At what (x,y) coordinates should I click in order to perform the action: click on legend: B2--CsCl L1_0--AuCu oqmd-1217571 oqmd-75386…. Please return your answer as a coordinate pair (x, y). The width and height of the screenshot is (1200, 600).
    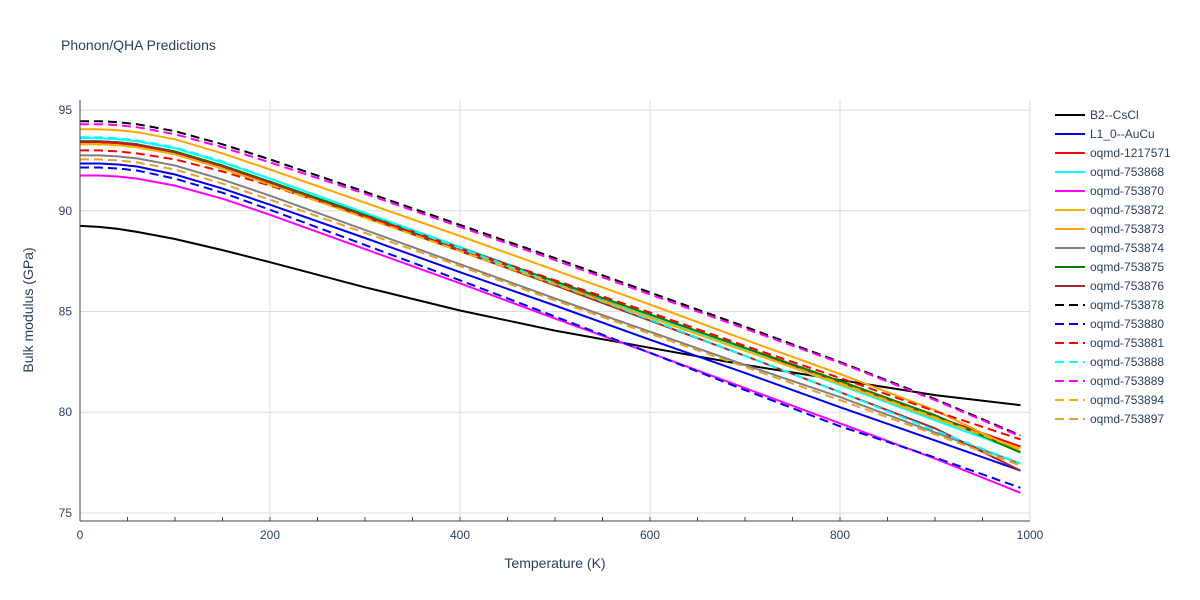
    Looking at the image, I should click on (1113, 267).